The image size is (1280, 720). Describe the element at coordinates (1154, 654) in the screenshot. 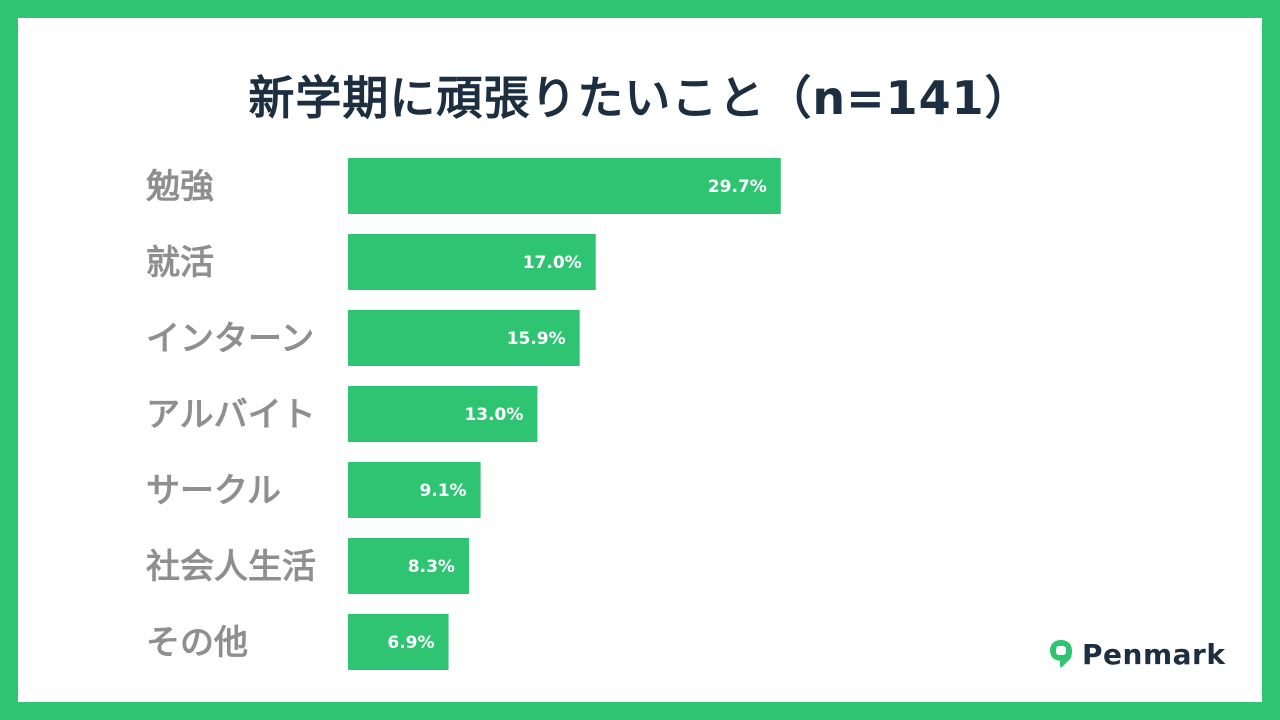

I see `brand-name: Penmark` at that location.